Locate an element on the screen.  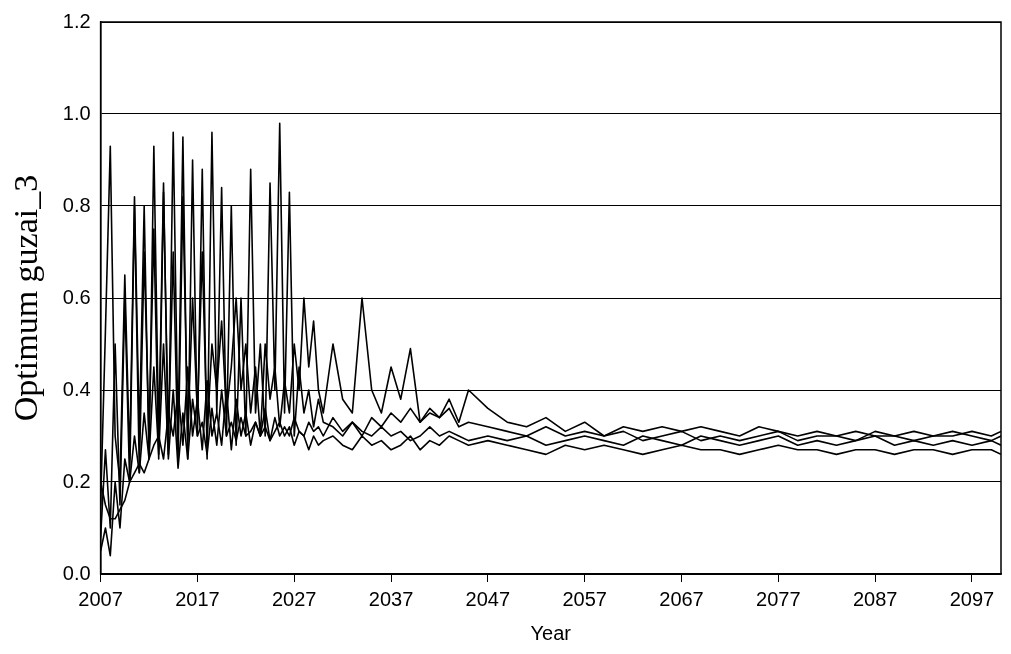
x-tick-label: 2027 is located at coordinates (294, 598).